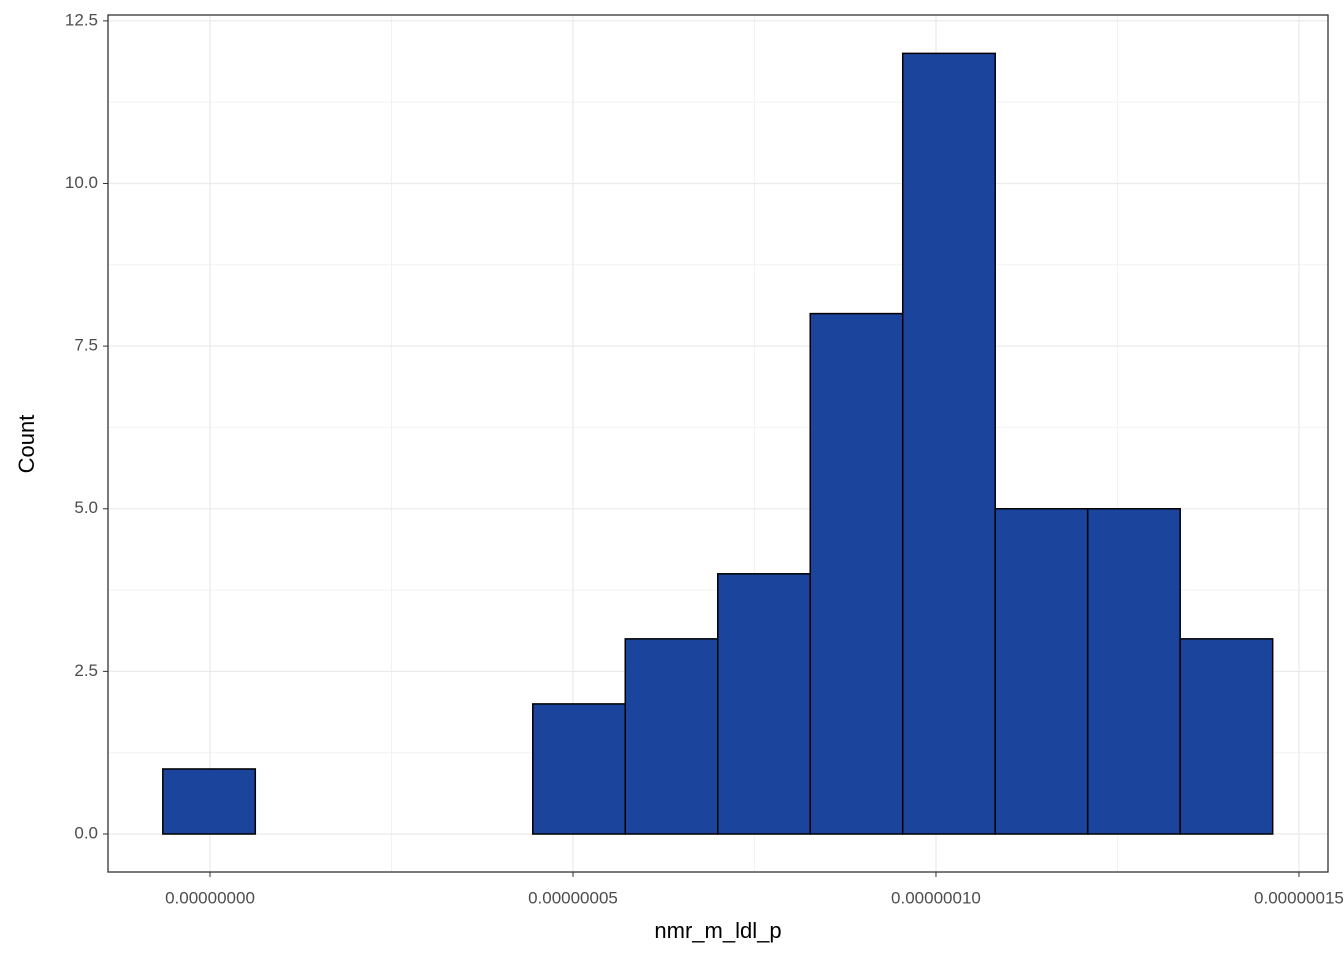 This screenshot has width=1344, height=960. I want to click on y-tick-label: 10.0, so click(81, 182).